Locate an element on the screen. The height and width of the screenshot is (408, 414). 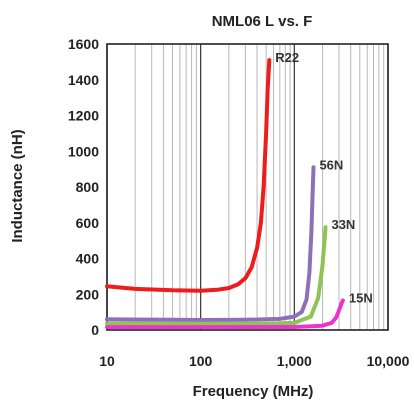
x-axis-tick-labels: 10 100 1,000 10,000 is located at coordinates (254, 361).